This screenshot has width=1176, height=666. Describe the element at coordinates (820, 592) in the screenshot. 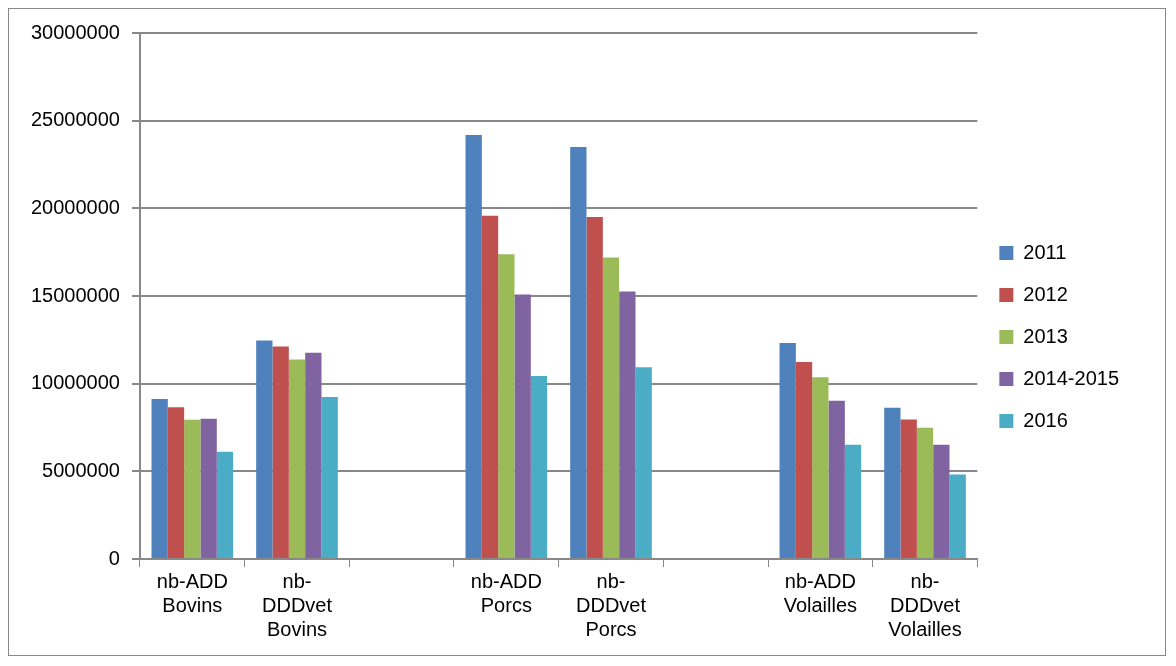

I see `x-tick-label: nb-ADD Volailles` at that location.